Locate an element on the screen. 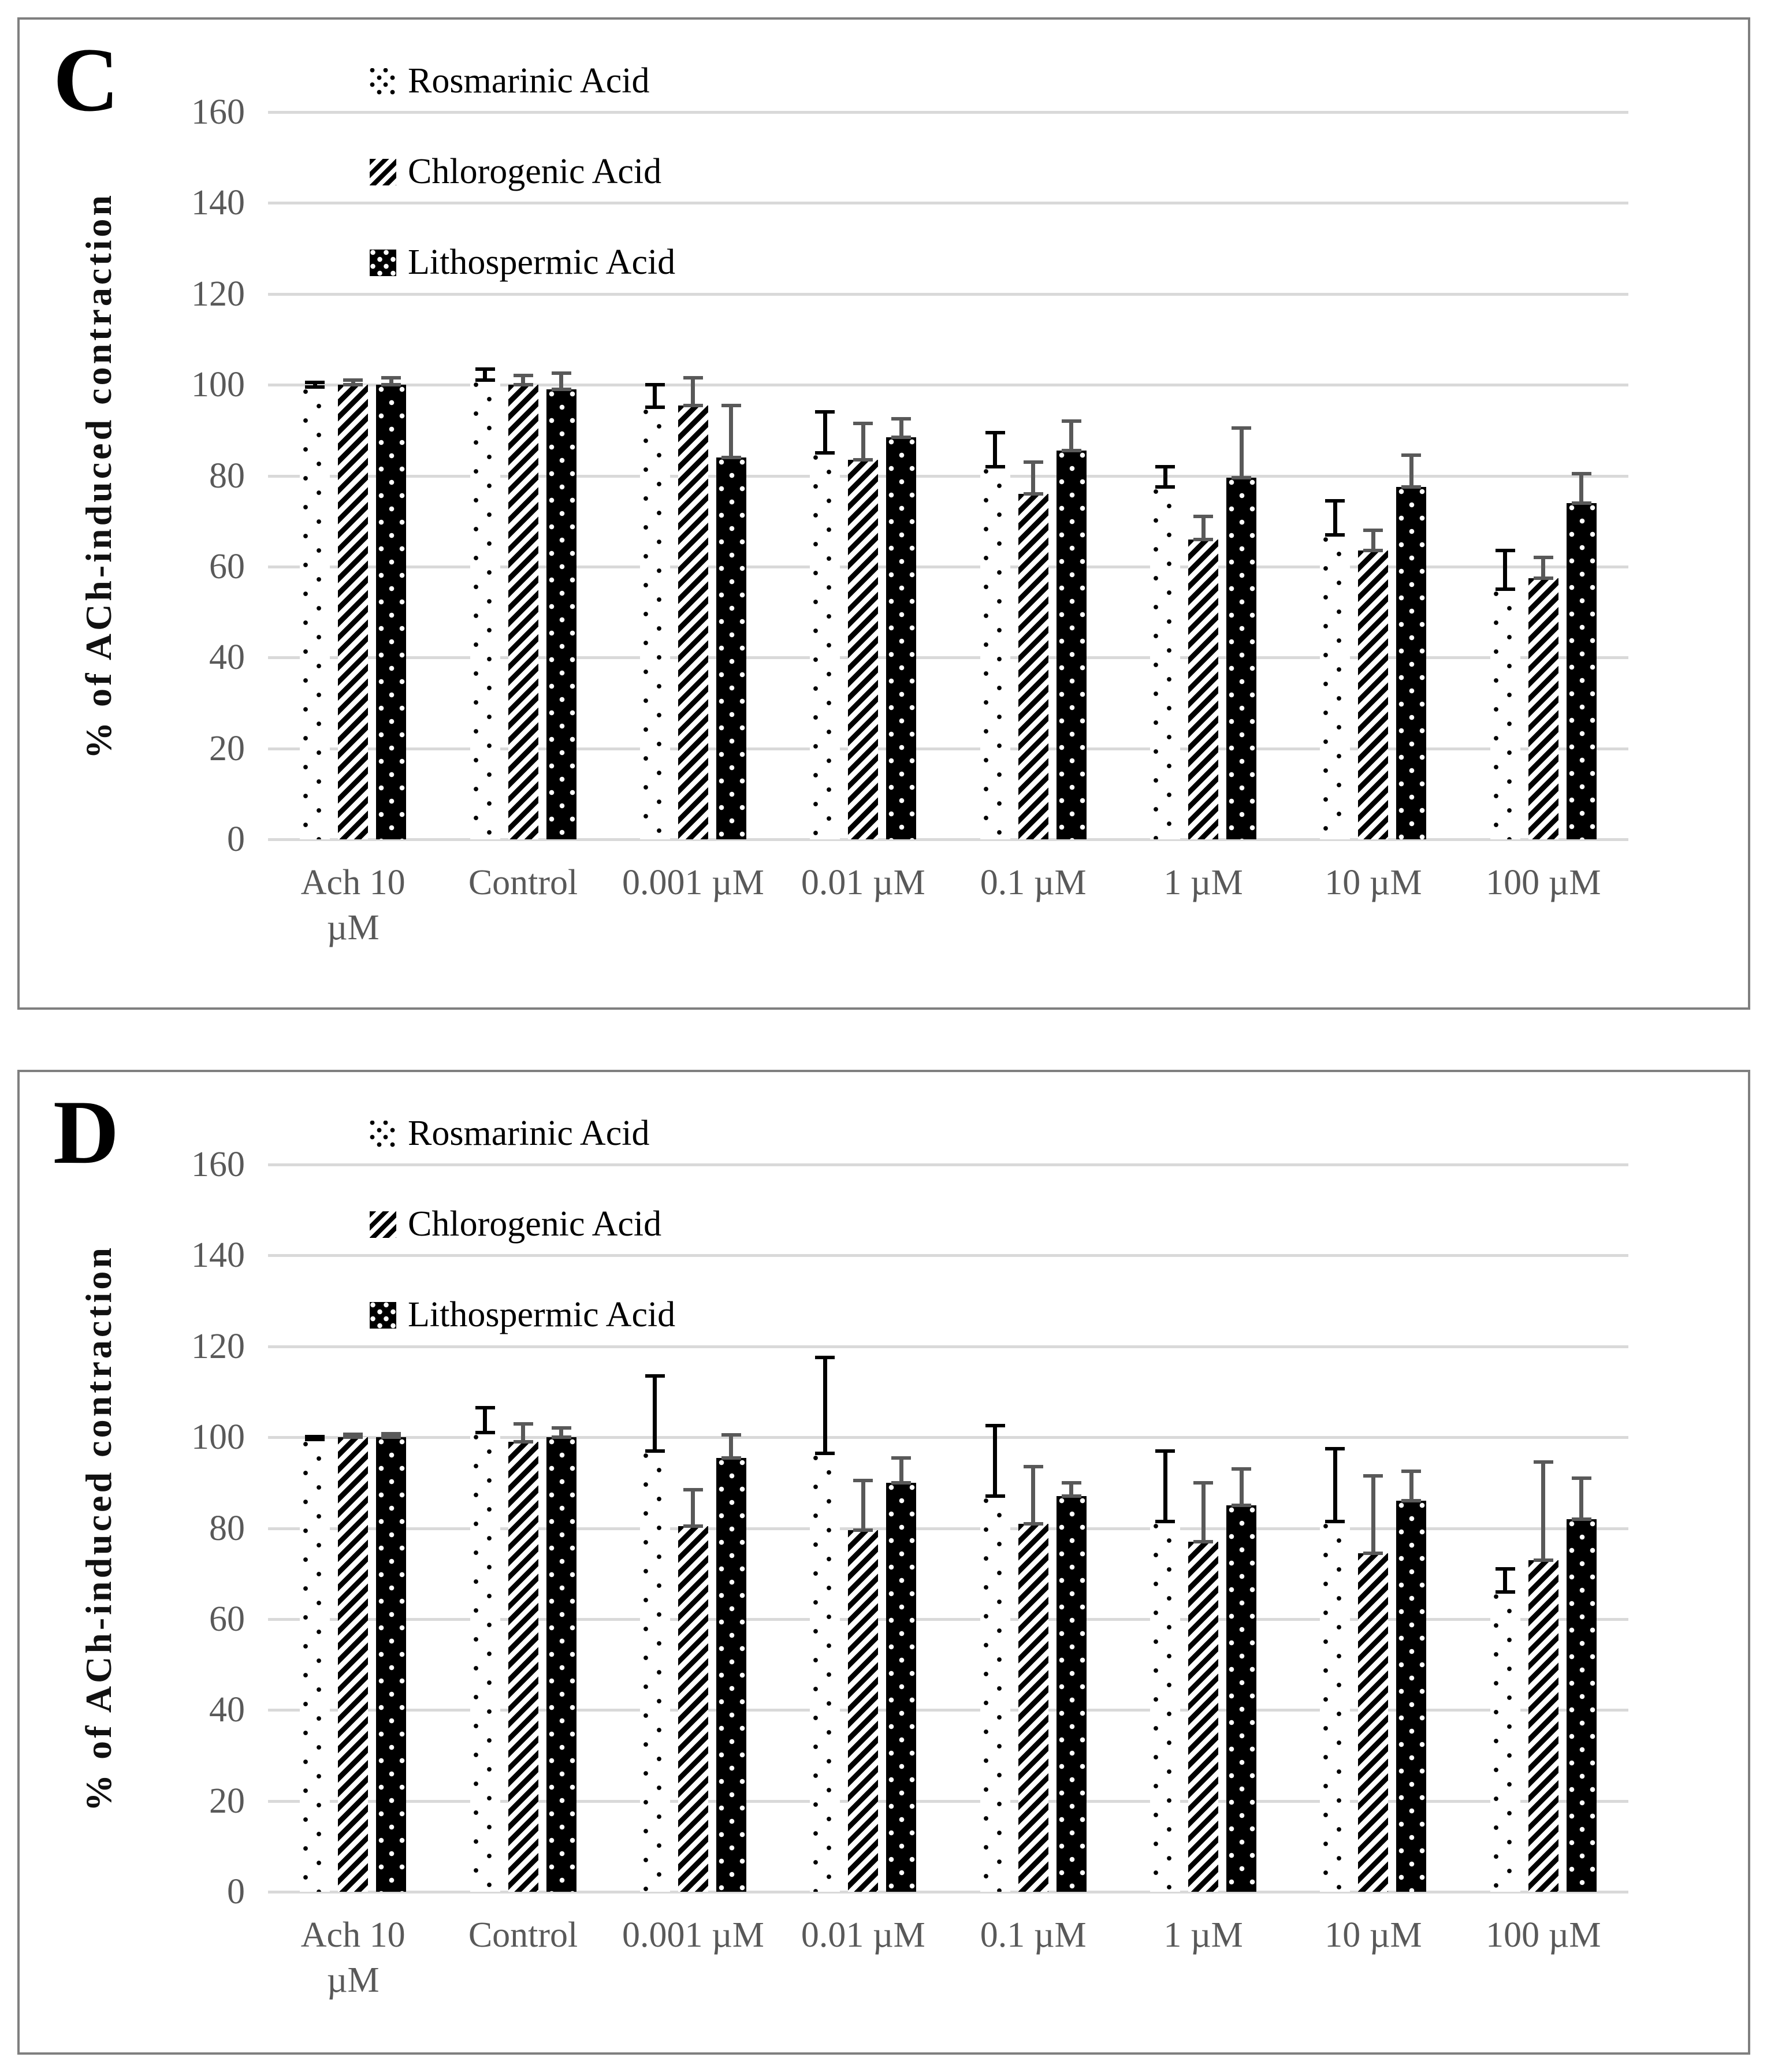 This screenshot has width=1767, height=2072. diagonal-stripes-swatch-icon is located at coordinates (383, 1224).